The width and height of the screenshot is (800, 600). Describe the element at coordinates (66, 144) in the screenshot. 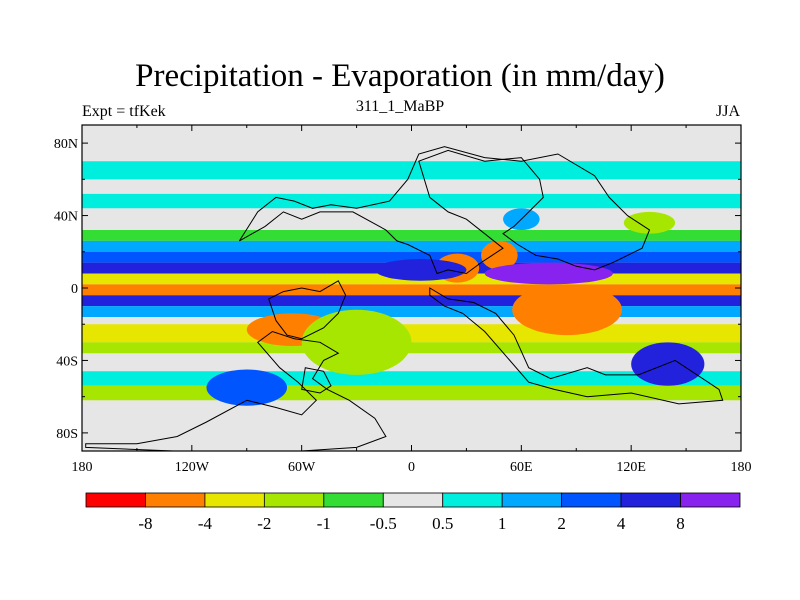

I see `y-tick-label-0: 80N` at that location.